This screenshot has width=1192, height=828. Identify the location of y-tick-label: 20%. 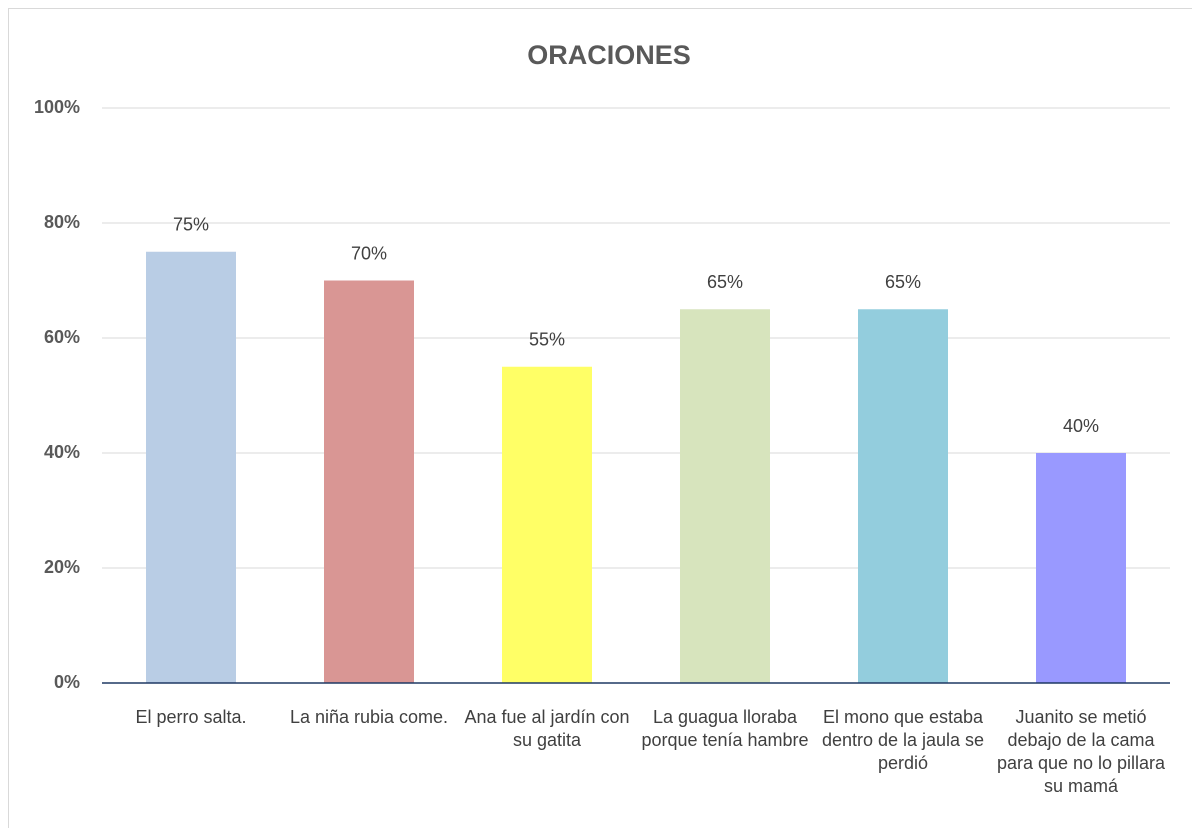
(62, 567).